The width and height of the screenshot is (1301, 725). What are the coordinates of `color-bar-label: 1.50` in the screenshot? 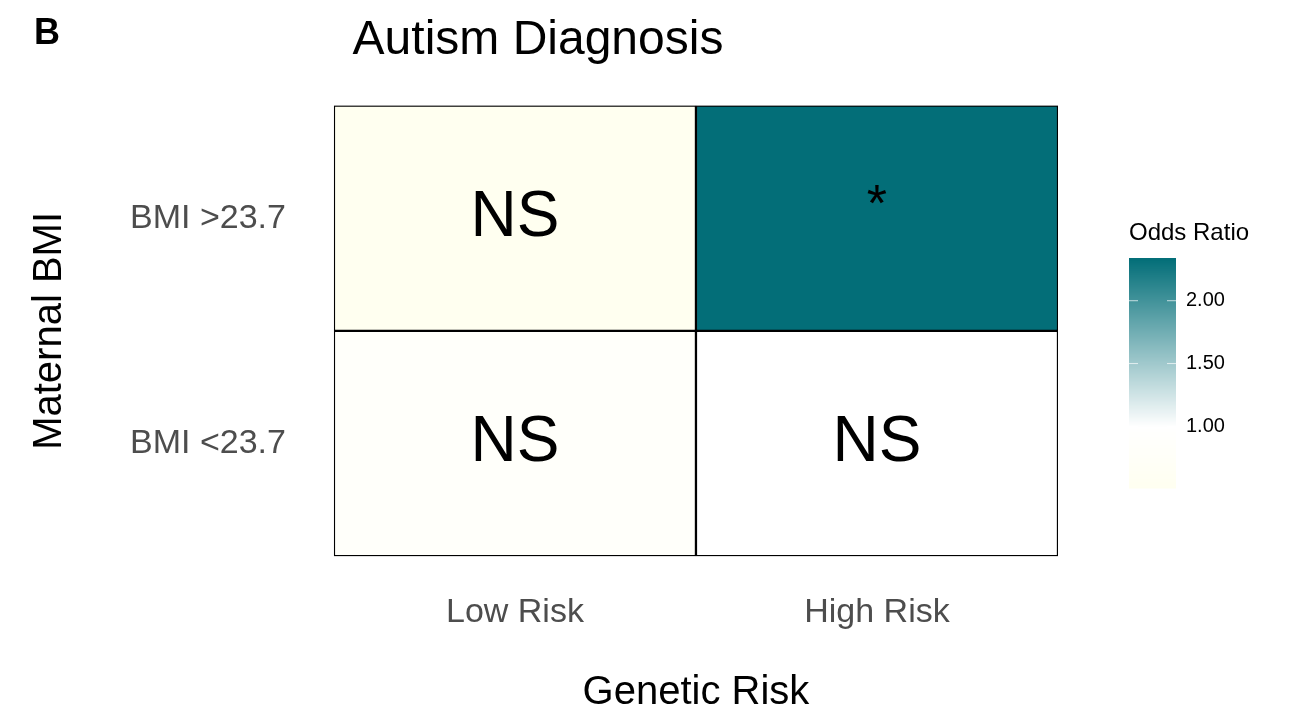 It's located at (1205, 362).